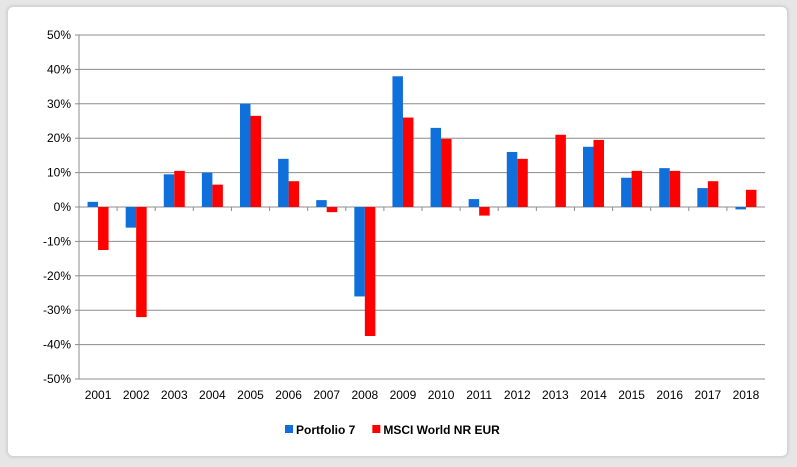 This screenshot has width=797, height=467. Describe the element at coordinates (98, 395) in the screenshot. I see `x-tick-label: 2001` at that location.